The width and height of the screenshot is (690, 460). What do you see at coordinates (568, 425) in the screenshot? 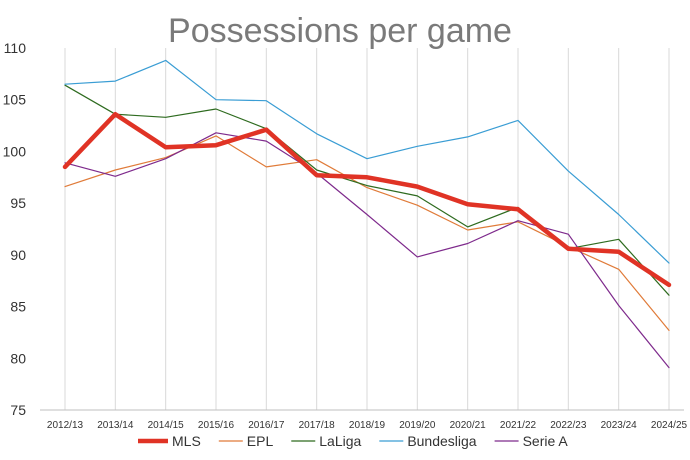
I see `x-tick-label: 2022/23` at bounding box center [568, 425].